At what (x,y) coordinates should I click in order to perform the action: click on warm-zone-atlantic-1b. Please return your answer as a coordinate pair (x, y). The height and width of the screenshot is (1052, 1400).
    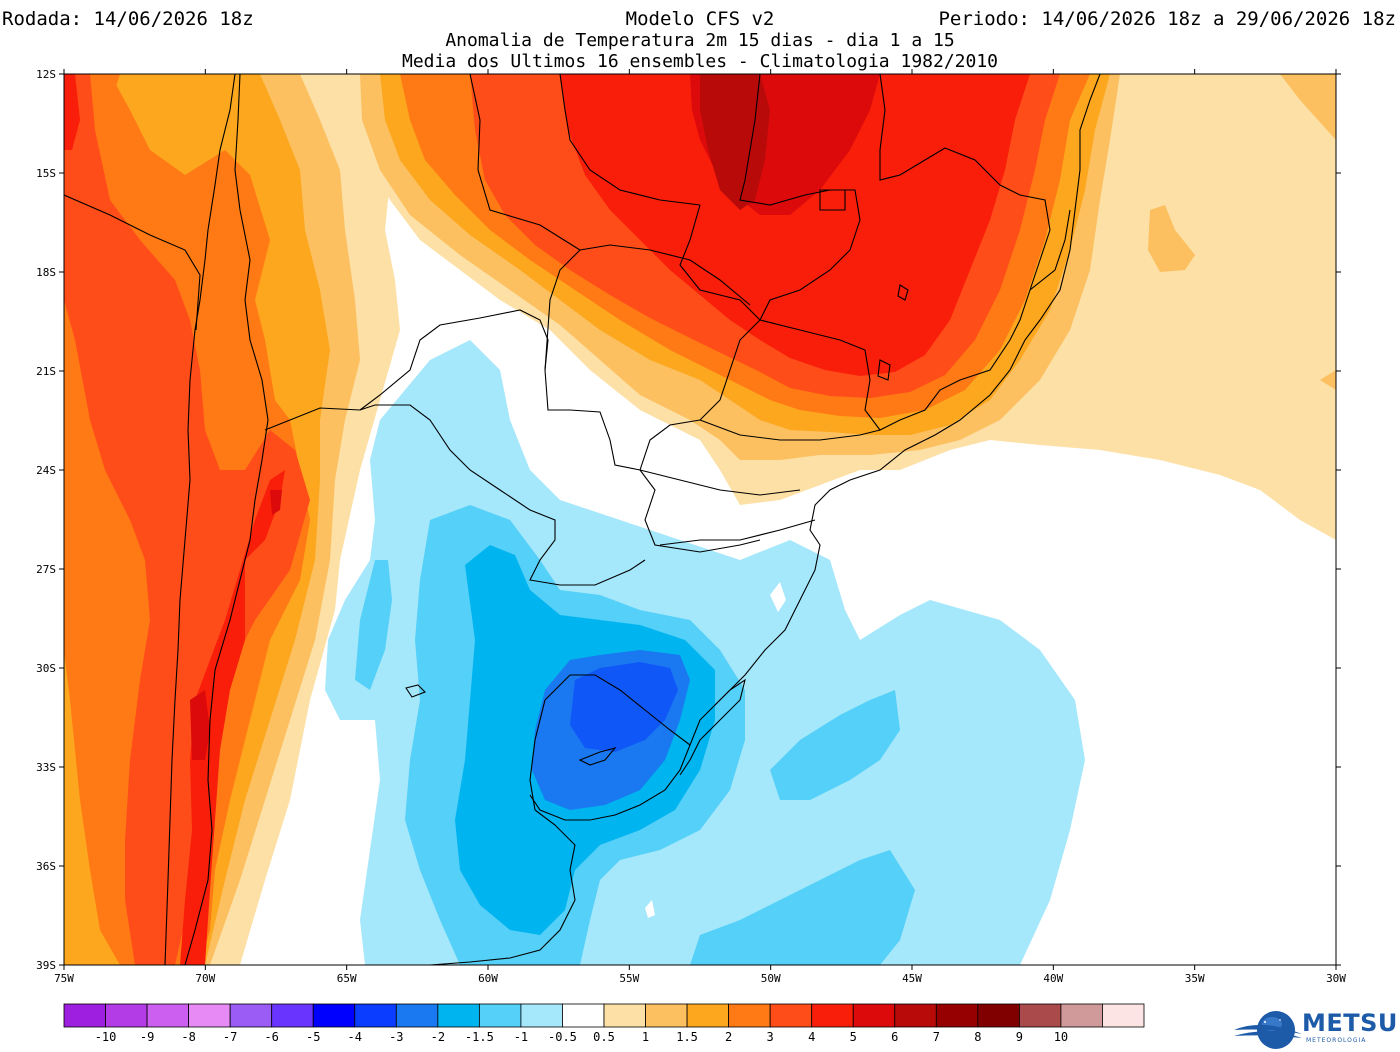
    Looking at the image, I should click on (1328, 380).